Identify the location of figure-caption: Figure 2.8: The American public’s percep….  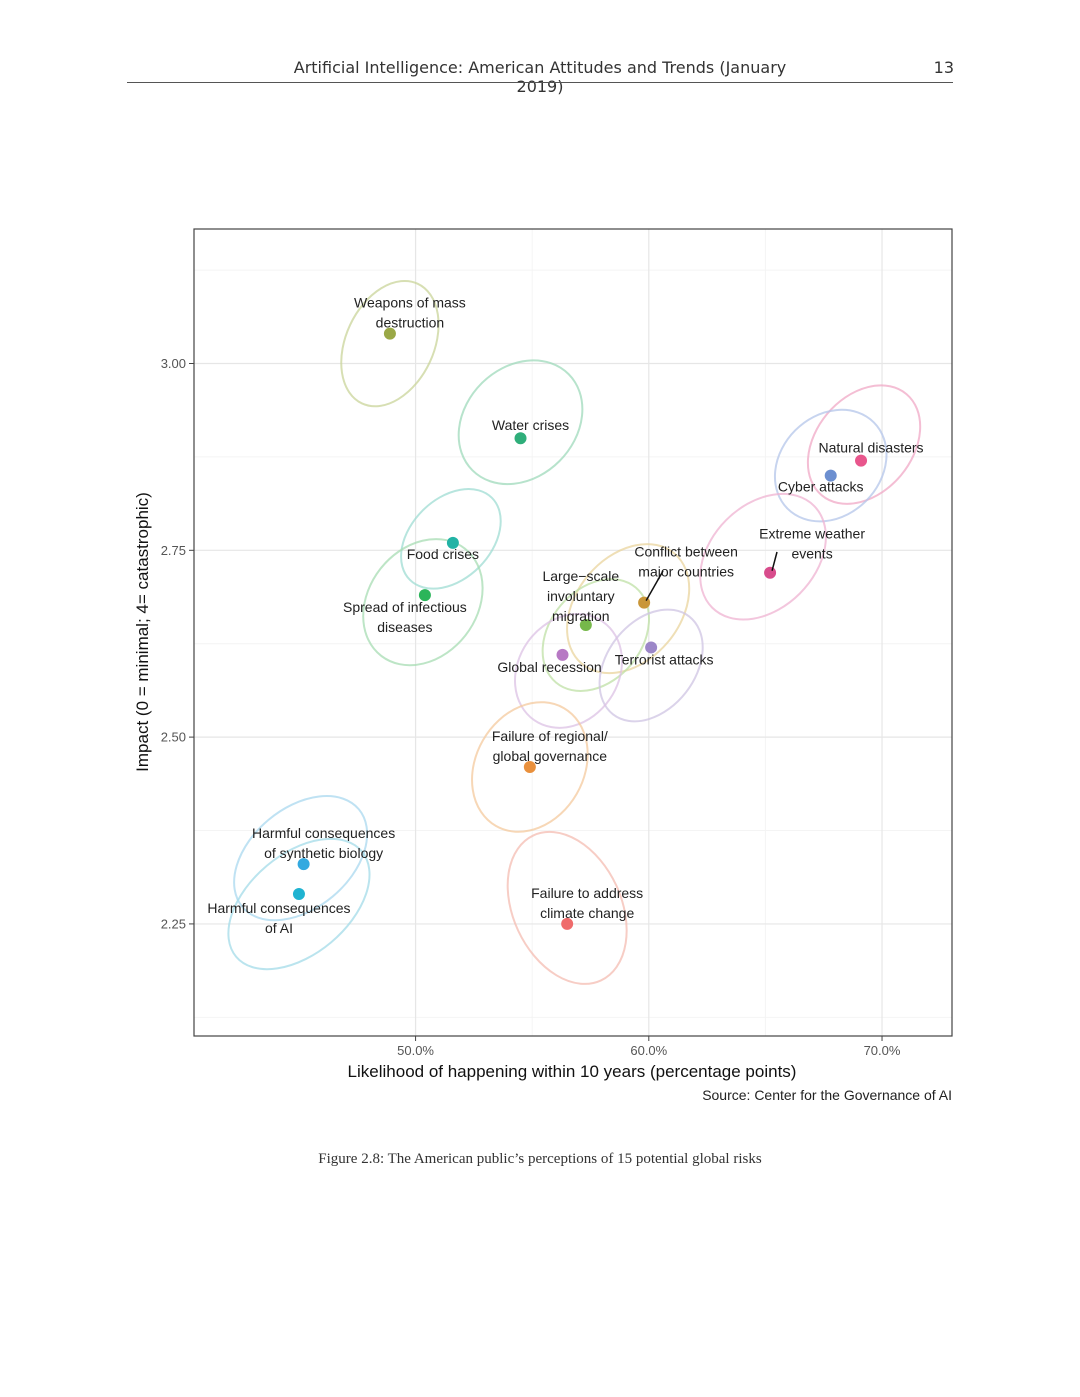
(540, 1159).